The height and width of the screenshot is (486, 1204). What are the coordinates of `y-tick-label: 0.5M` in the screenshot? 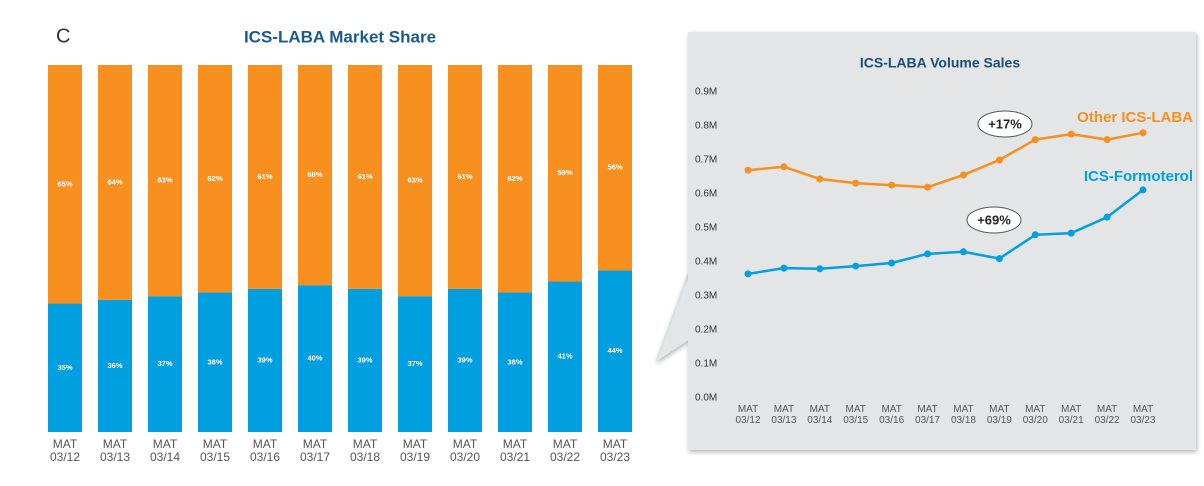 It's located at (706, 228).